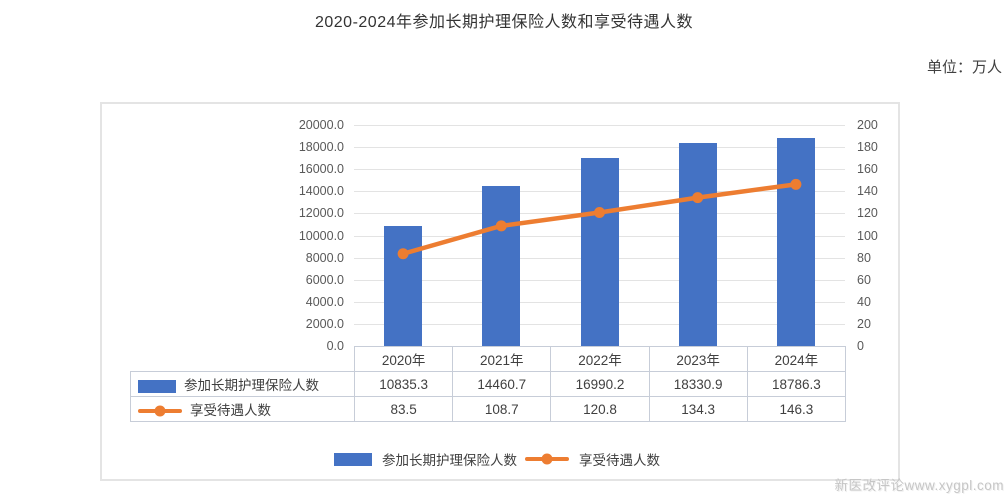 Image resolution: width=1008 pixels, height=495 pixels. I want to click on table-row-label: 参加长期护理保险人数, so click(242, 384).